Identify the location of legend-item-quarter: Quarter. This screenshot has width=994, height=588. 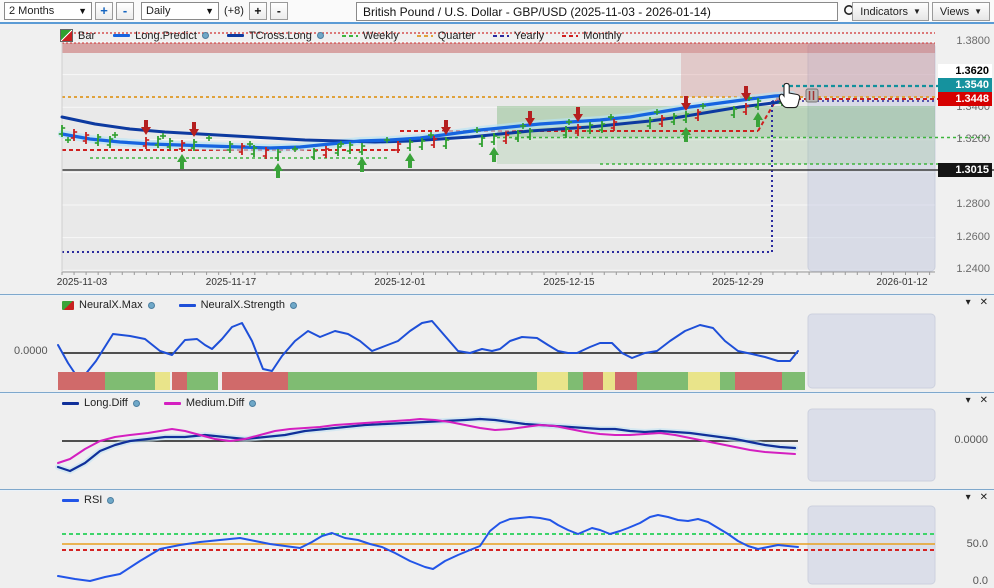
(446, 35).